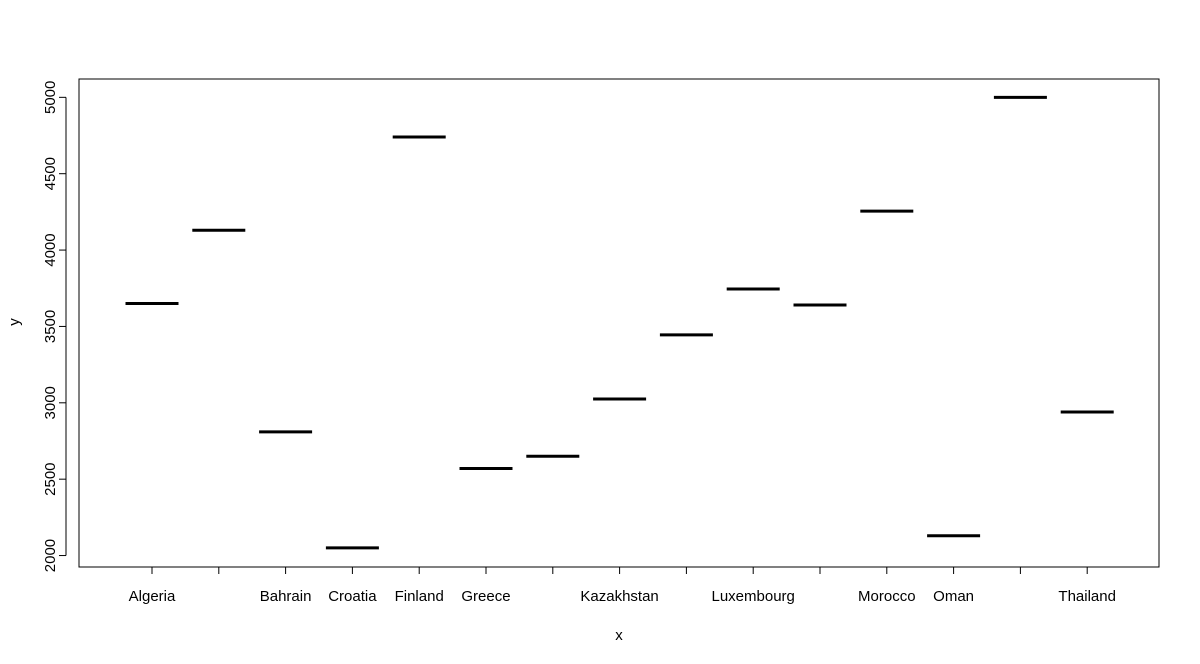  What do you see at coordinates (50, 402) in the screenshot?
I see `y-tick-label: 3000` at bounding box center [50, 402].